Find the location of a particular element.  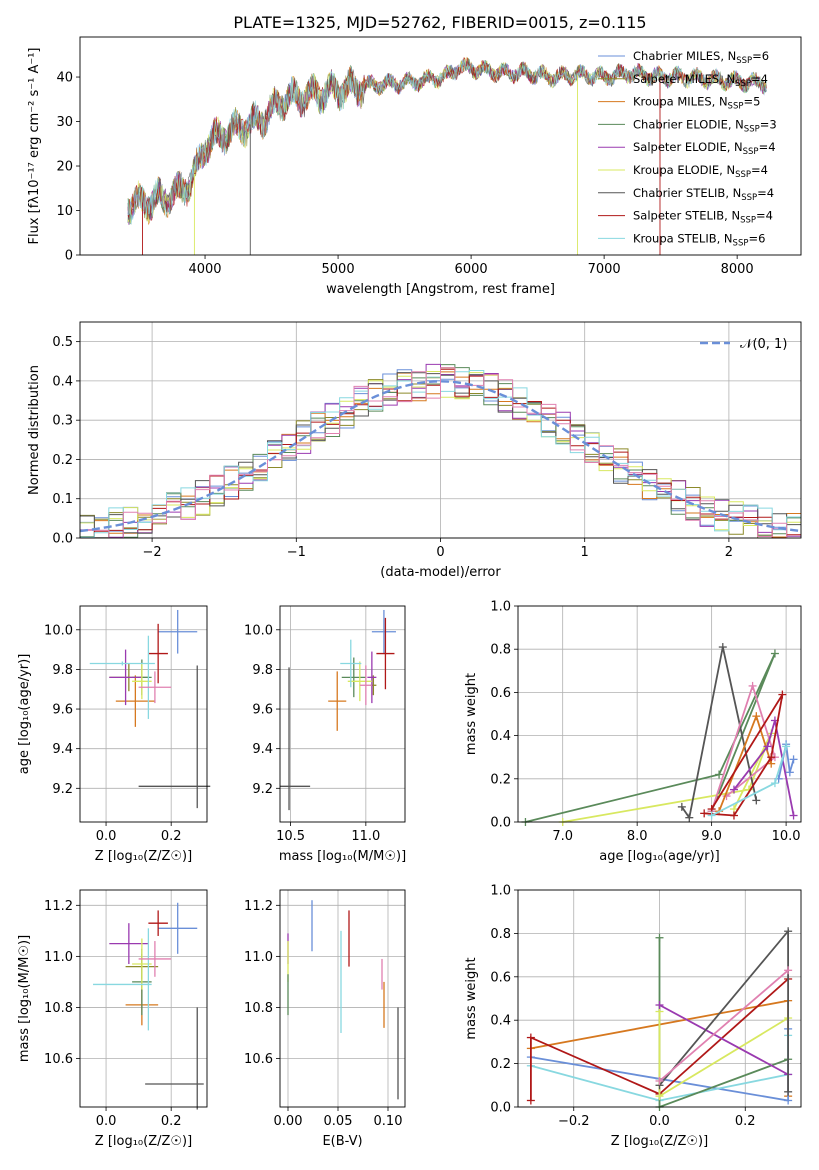

legend-entry: Chabrier MILES, NSSP=6 is located at coordinates (701, 57).